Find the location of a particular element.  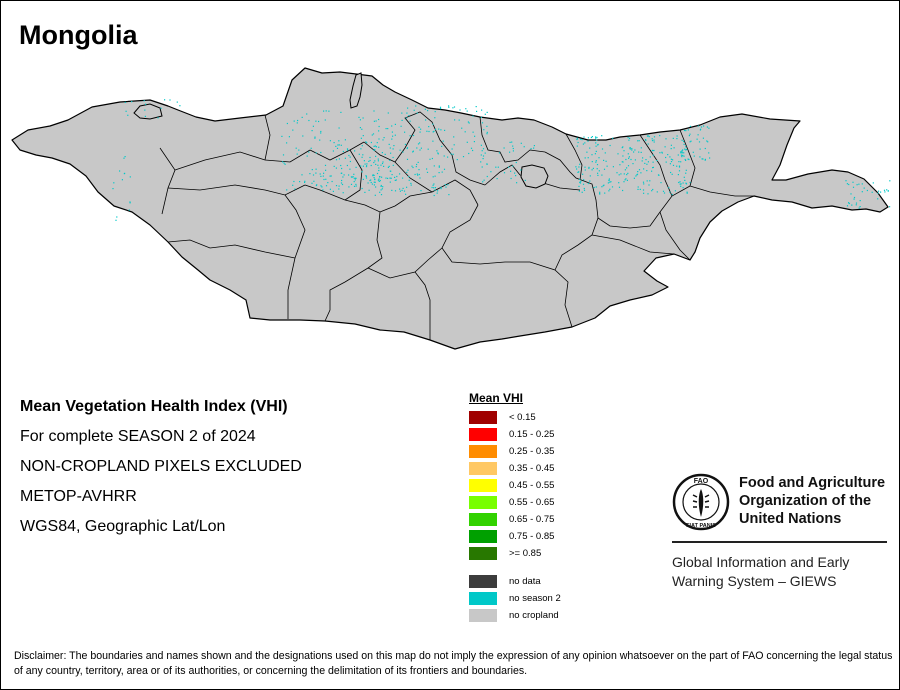

giews-line2: Warning System – GIEWS is located at coordinates (754, 581).